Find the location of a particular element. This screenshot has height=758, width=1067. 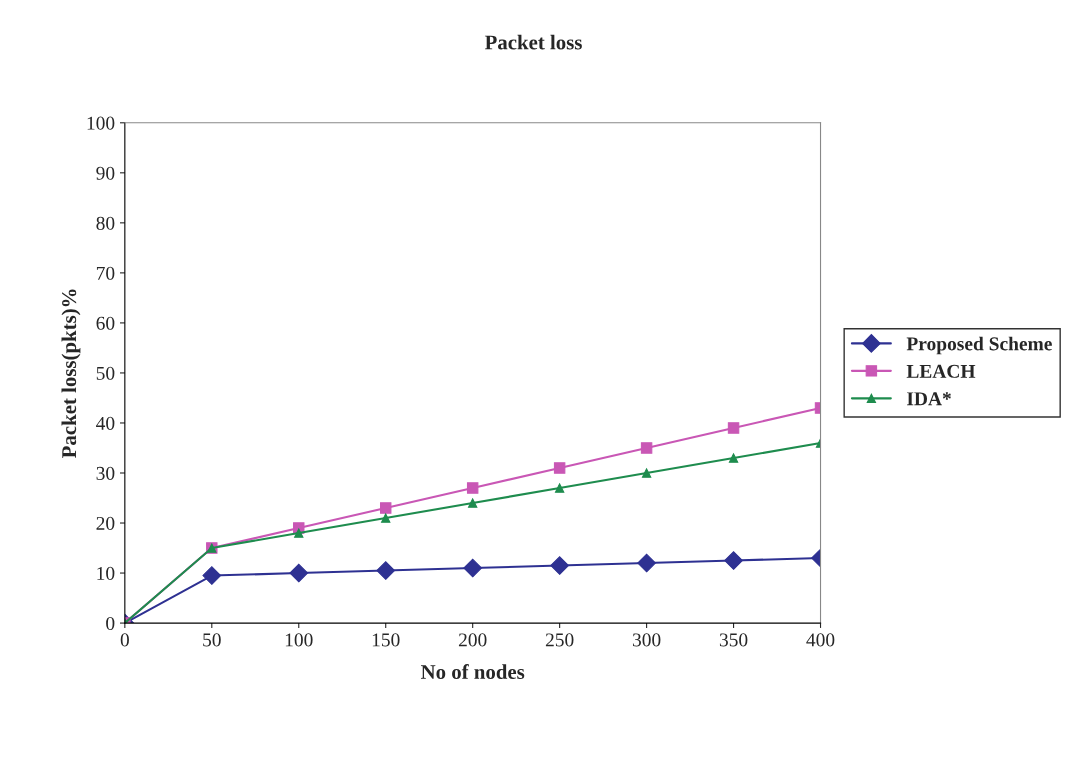

x-tick-label: 400 is located at coordinates (820, 640).